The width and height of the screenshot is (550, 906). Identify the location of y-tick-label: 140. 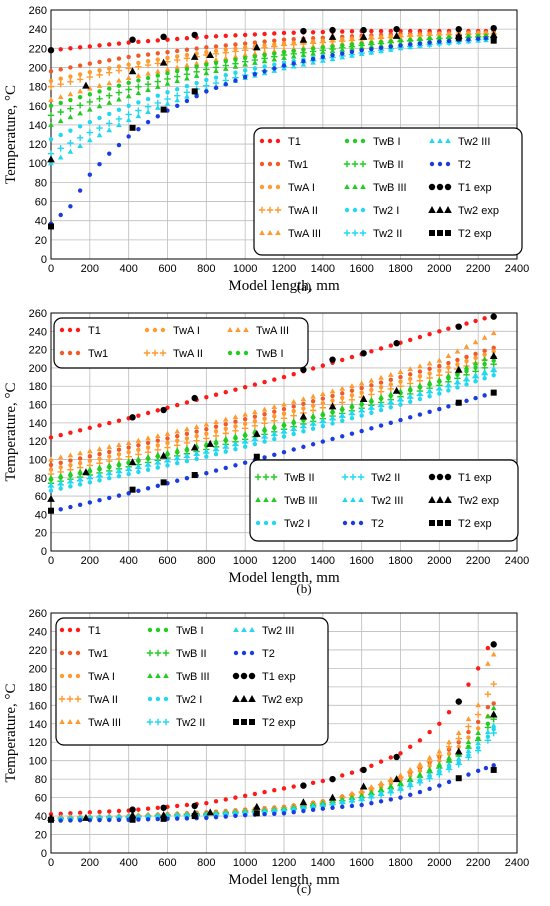
(38, 424).